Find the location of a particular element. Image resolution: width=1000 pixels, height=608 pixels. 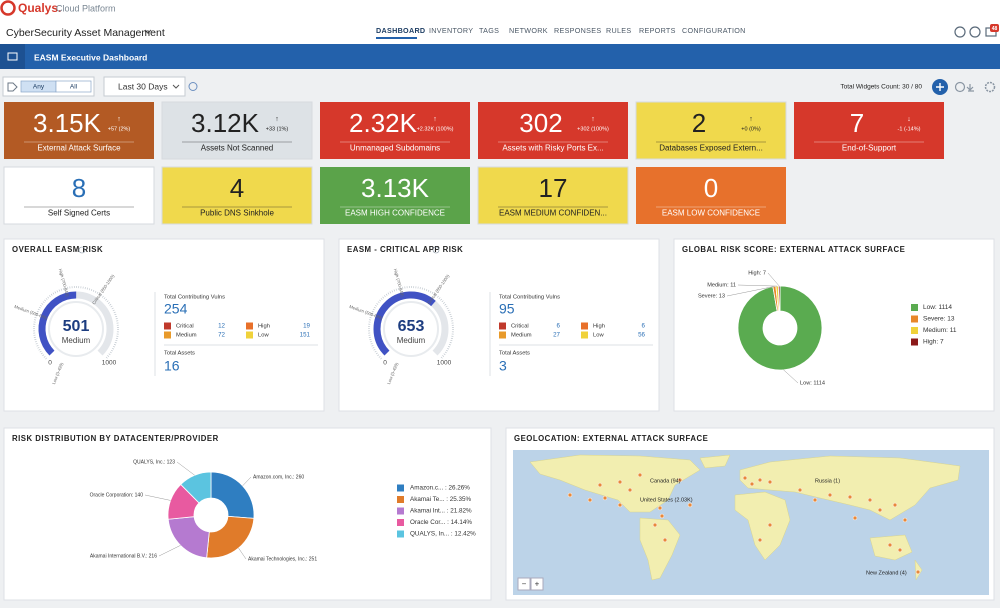

widget-title: RISK DISTRIBUTION BY DATACENTER/PROVIDER is located at coordinates (115, 438).